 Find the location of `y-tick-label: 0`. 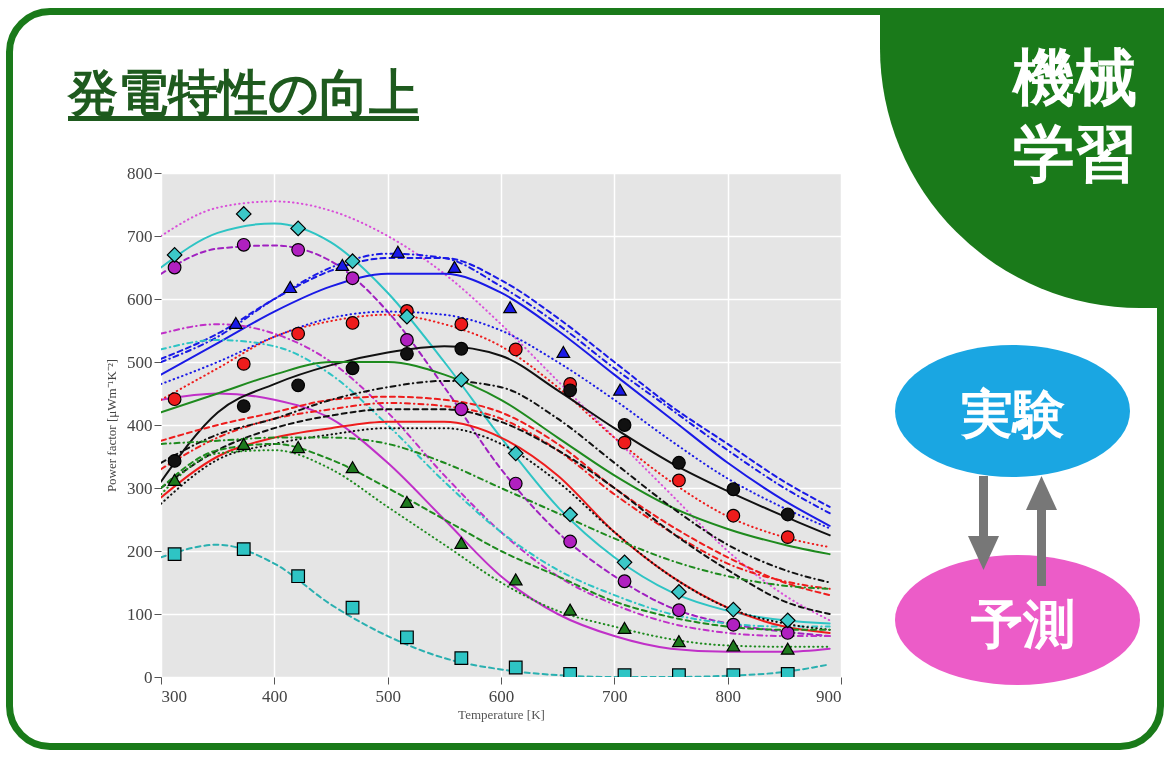

y-tick-label: 0 is located at coordinates (148, 677).